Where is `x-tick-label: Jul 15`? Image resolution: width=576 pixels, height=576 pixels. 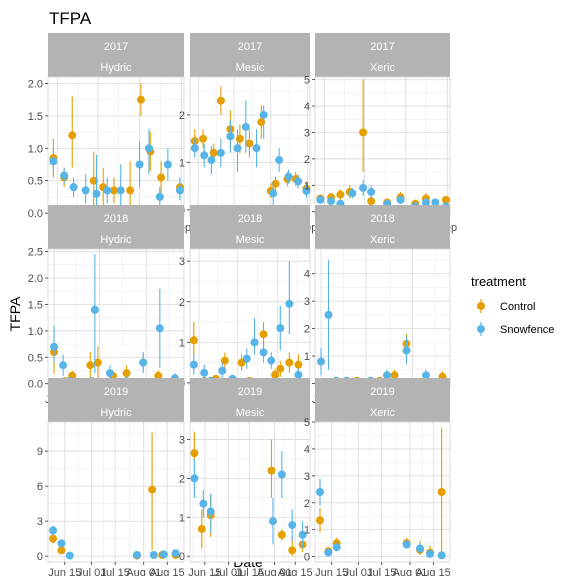
x-tick-label: Jul 15 is located at coordinates (114, 571).